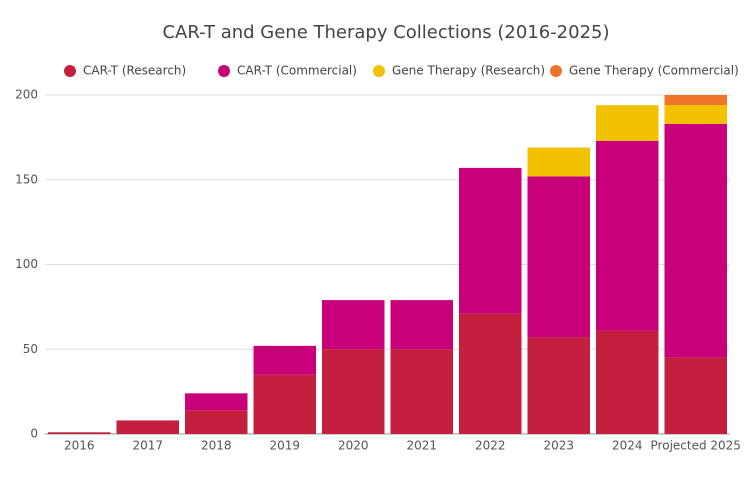  Describe the element at coordinates (558, 446) in the screenshot. I see `x-tick-label: 2023` at that location.